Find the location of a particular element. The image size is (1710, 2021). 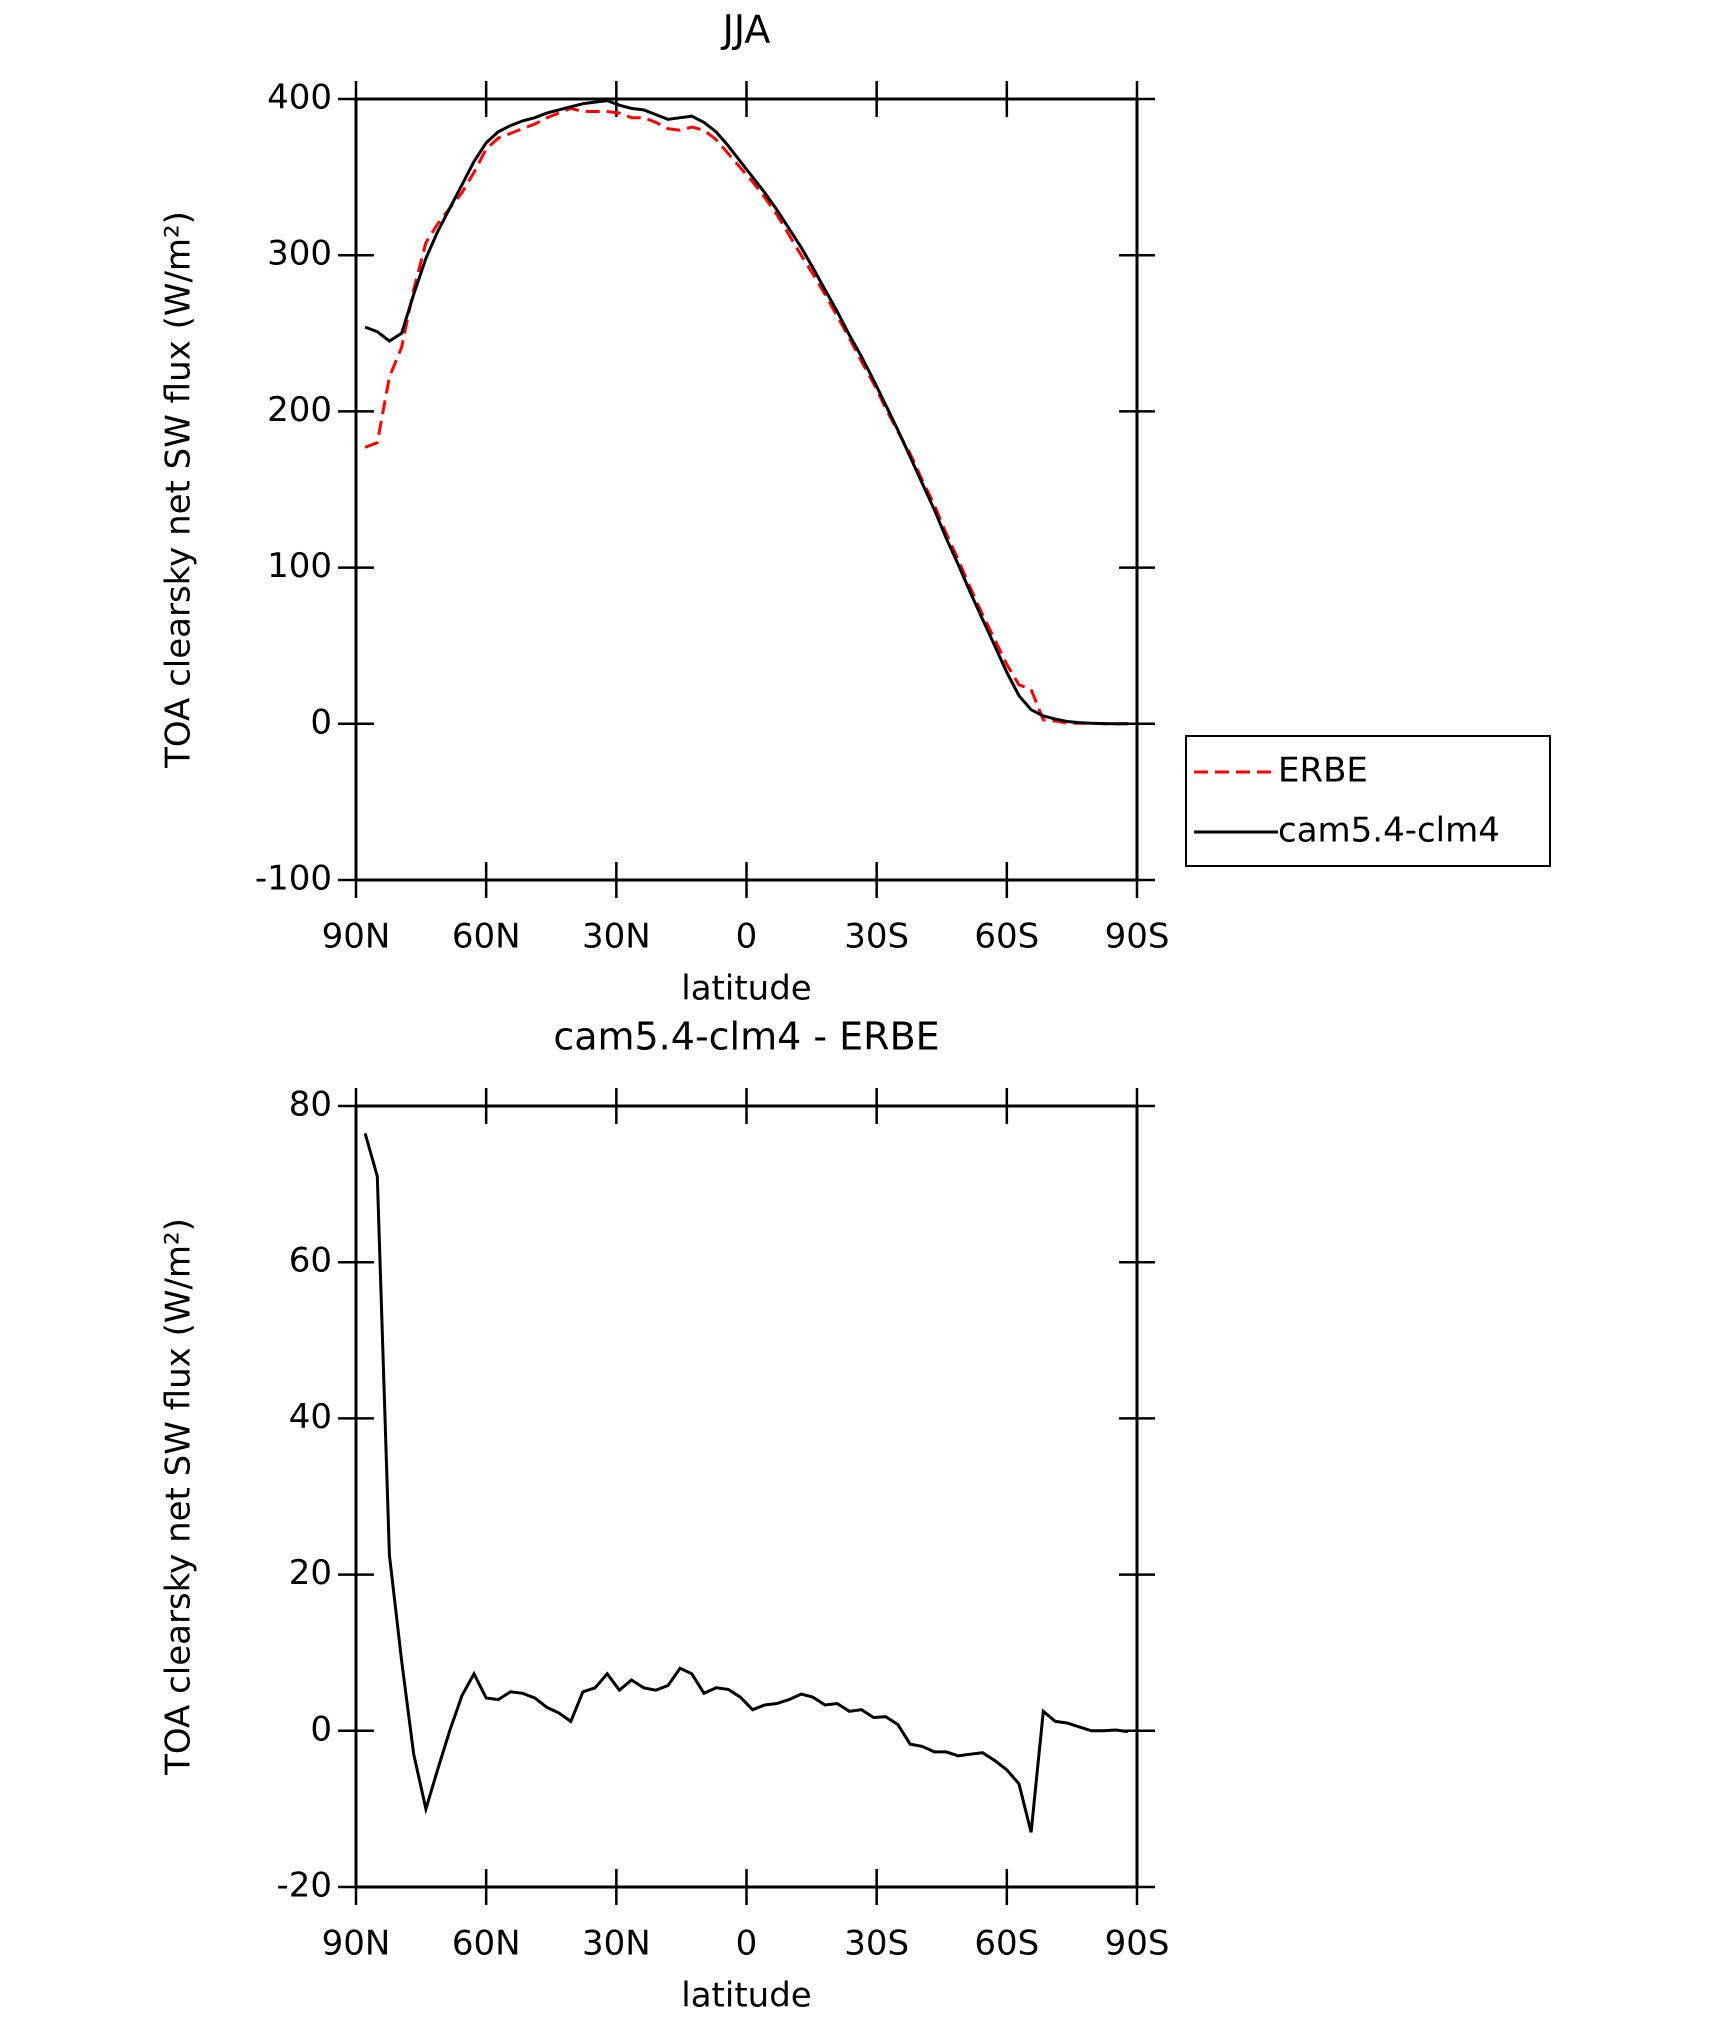

legend-box is located at coordinates (1368, 801).